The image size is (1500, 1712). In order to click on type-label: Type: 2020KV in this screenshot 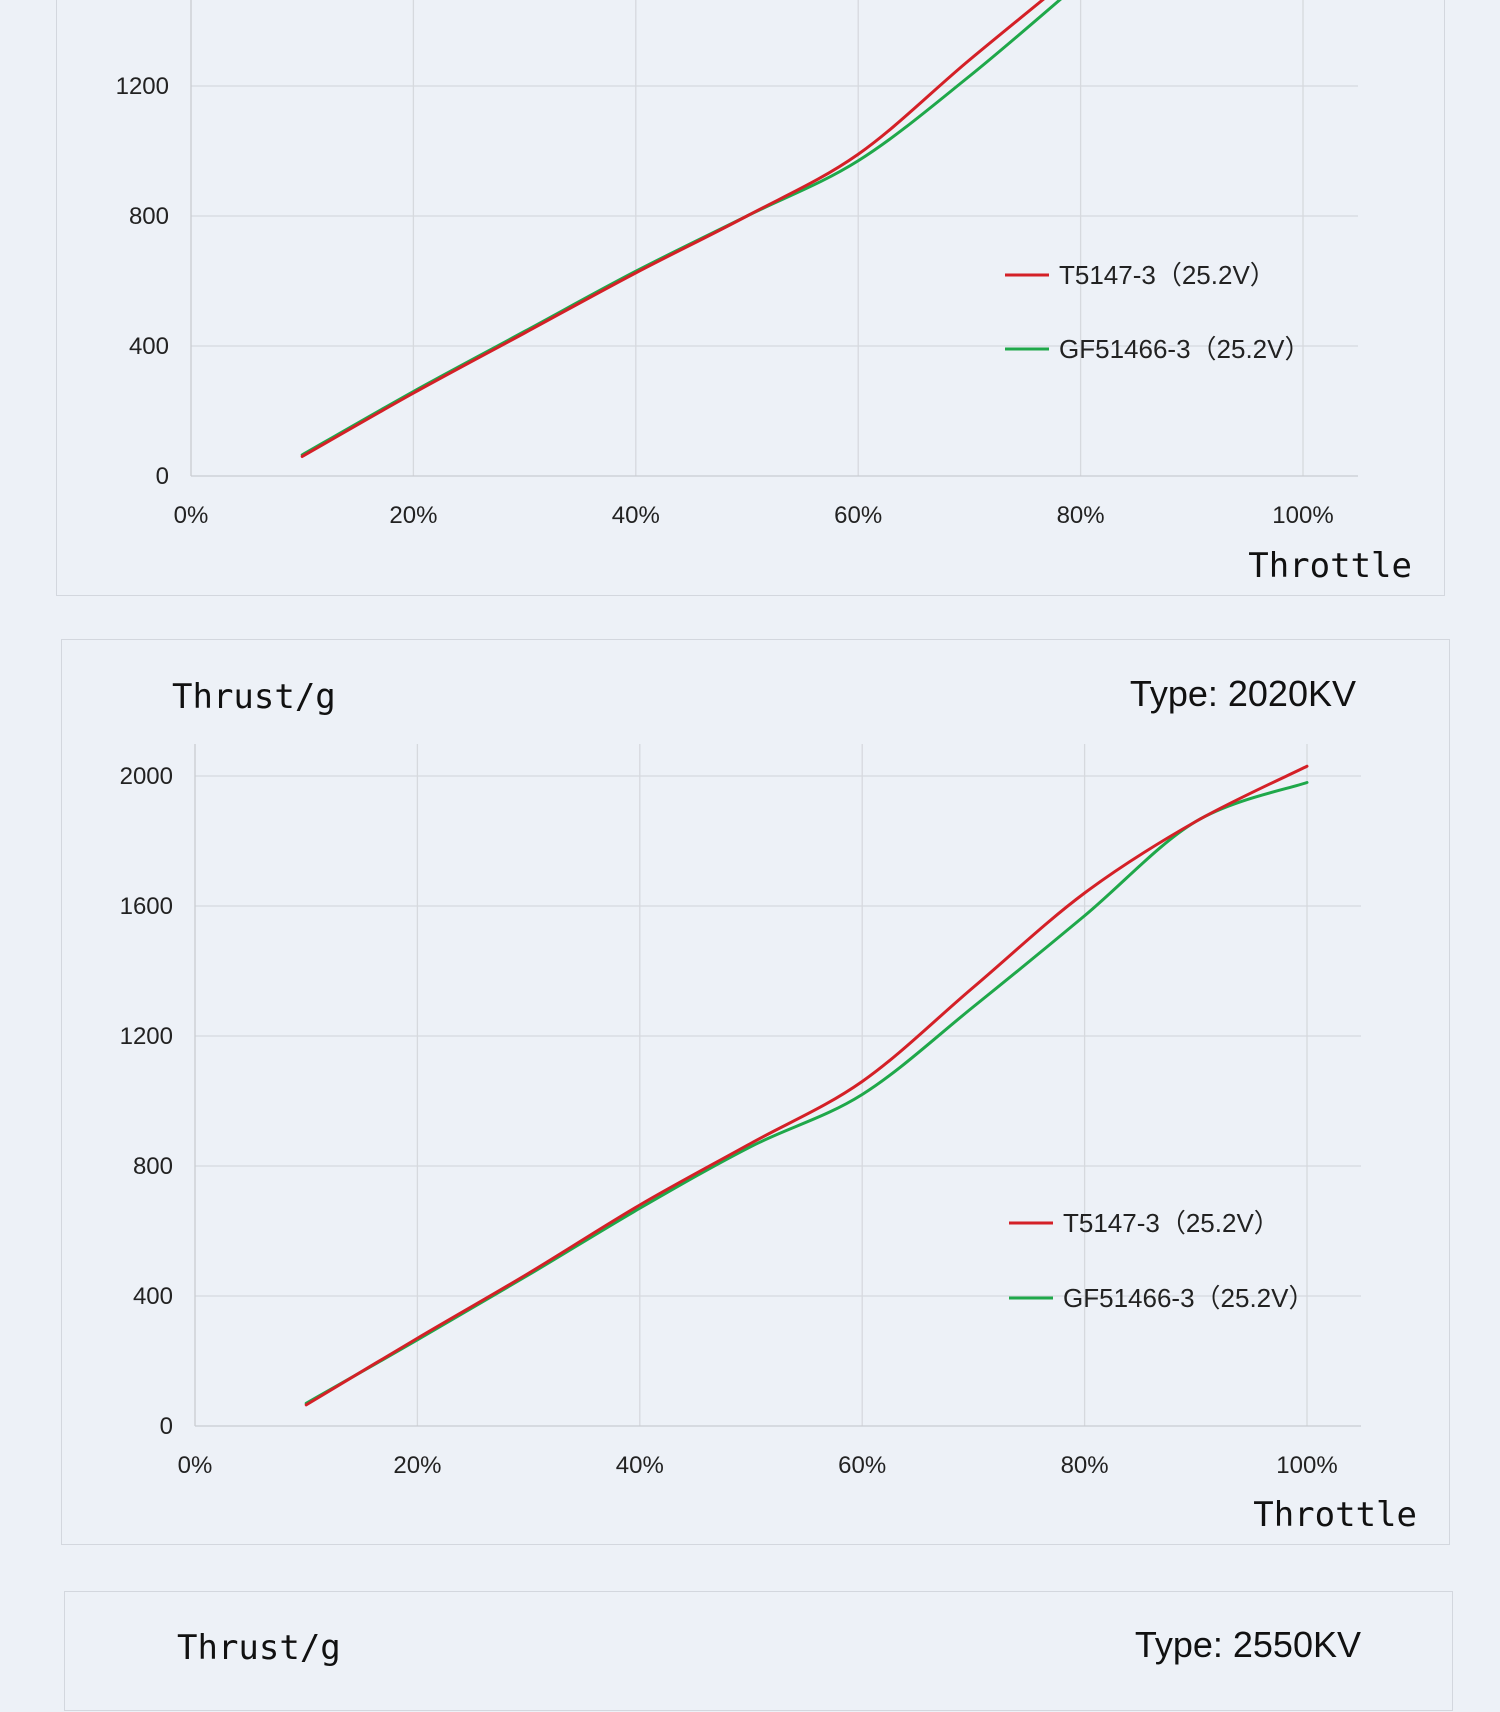, I will do `click(1243, 693)`.